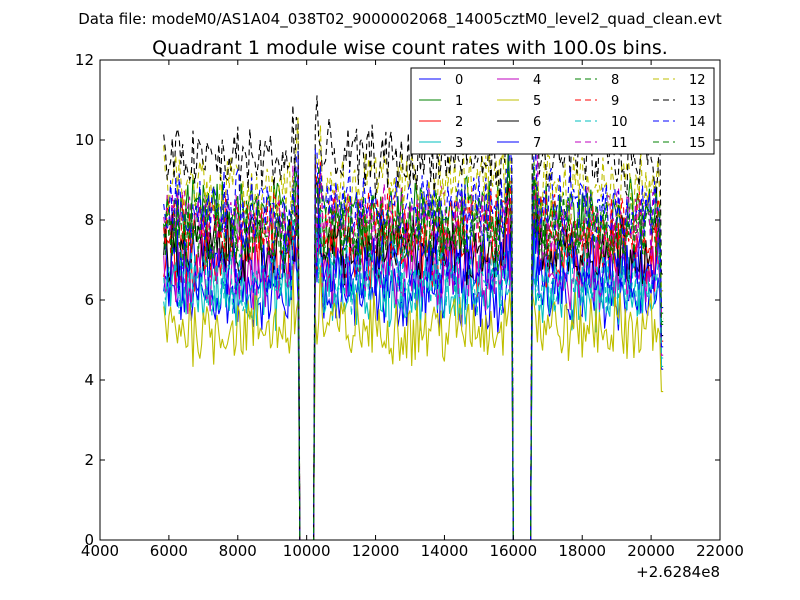 The height and width of the screenshot is (600, 800). I want to click on legend-label-14: 14, so click(697, 122).